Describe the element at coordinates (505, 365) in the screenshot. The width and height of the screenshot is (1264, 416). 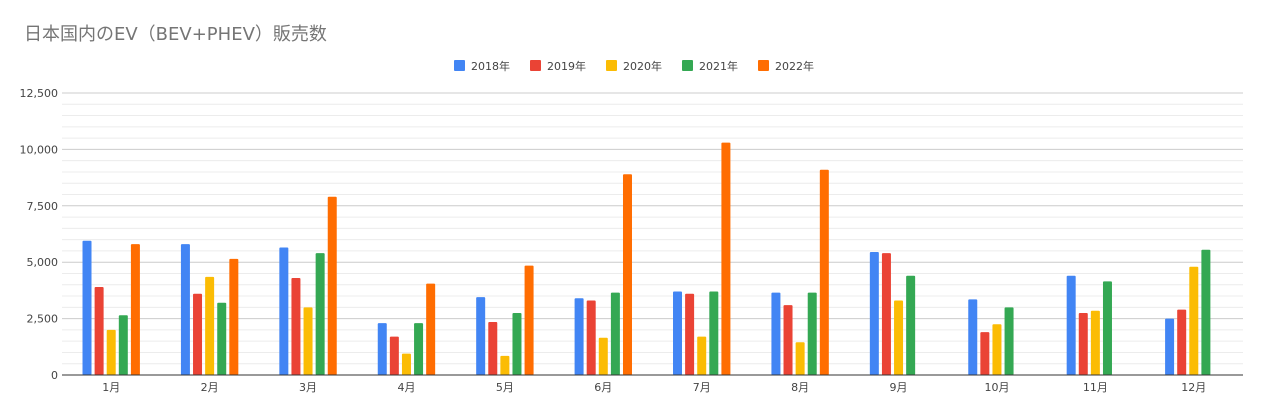
I see `bar-2020年-5月` at that location.